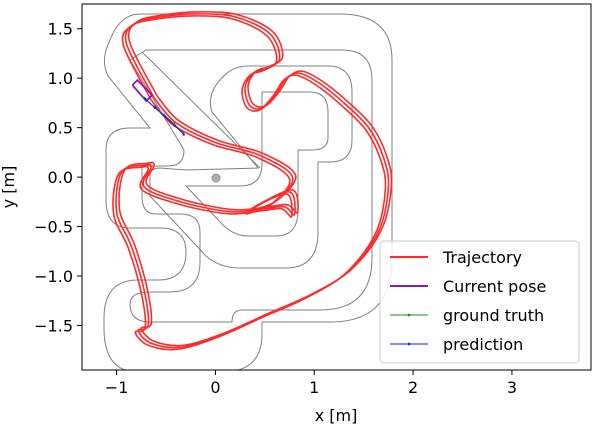 This screenshot has width=597, height=426. I want to click on track-island-inner, so click(256, 164).